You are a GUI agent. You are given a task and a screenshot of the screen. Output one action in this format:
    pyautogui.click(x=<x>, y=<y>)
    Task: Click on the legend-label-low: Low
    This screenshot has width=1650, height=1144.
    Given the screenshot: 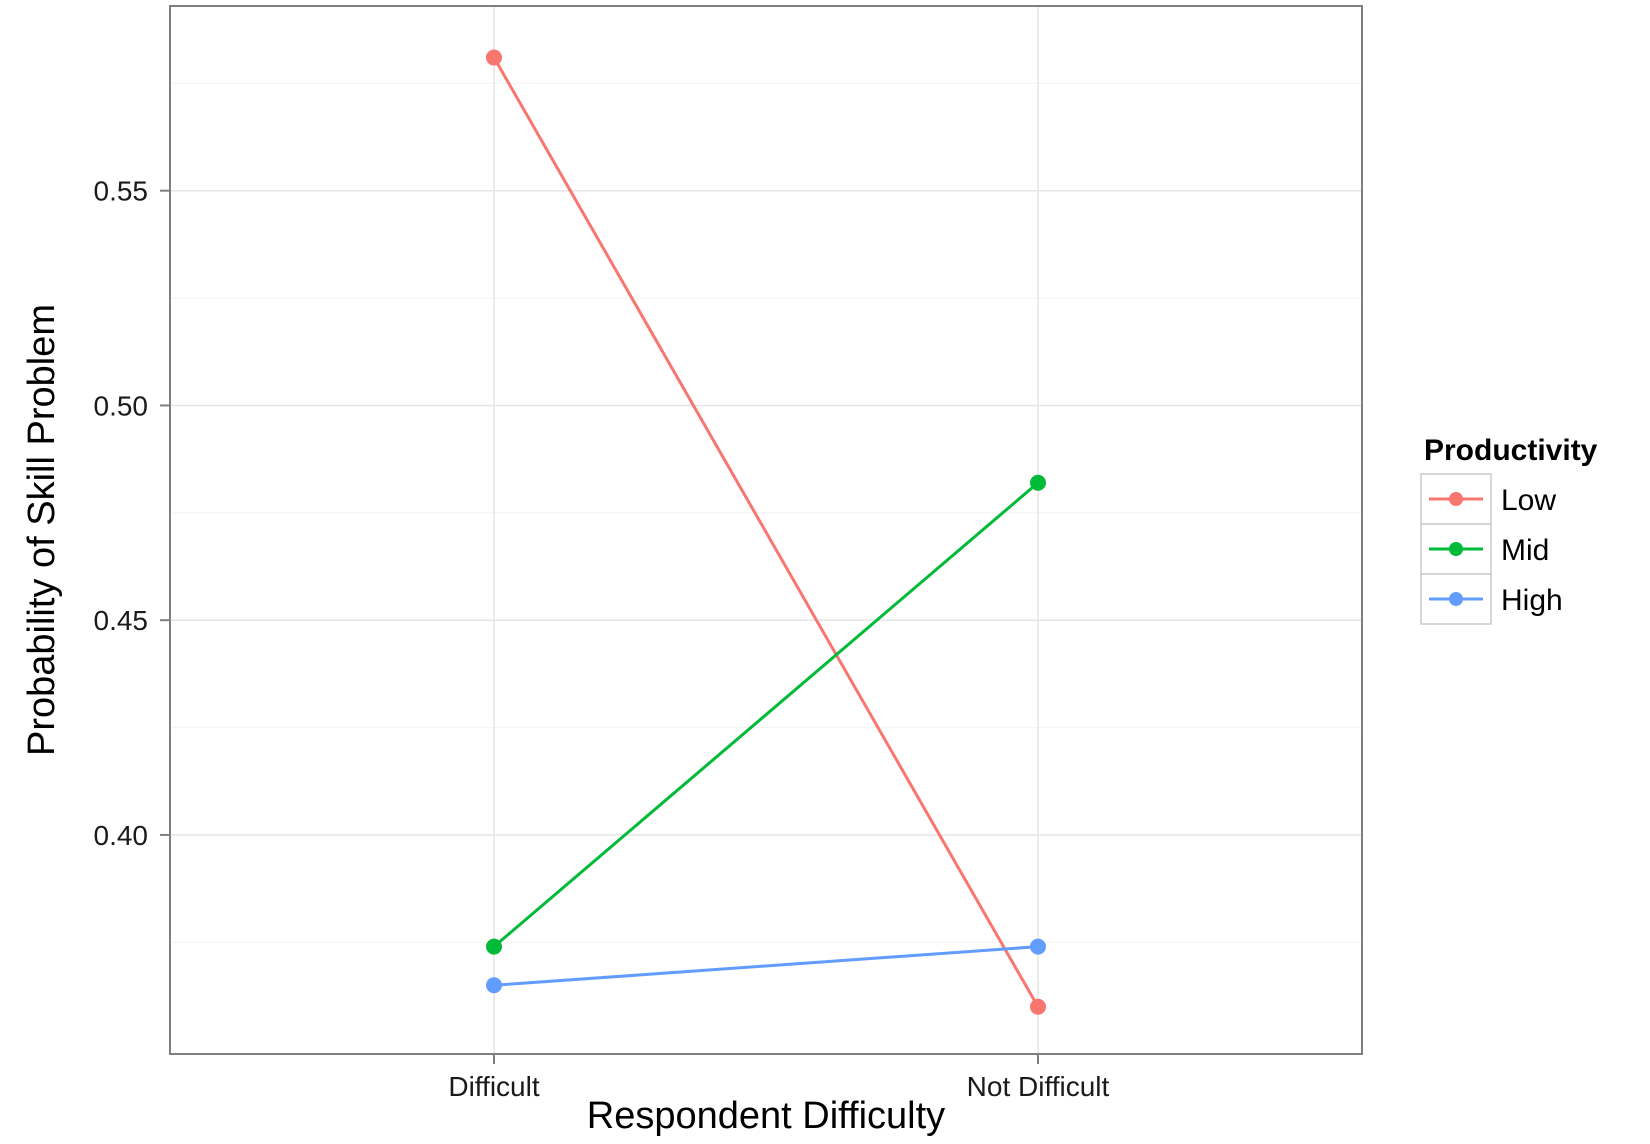 What is the action you would take?
    pyautogui.click(x=1528, y=500)
    